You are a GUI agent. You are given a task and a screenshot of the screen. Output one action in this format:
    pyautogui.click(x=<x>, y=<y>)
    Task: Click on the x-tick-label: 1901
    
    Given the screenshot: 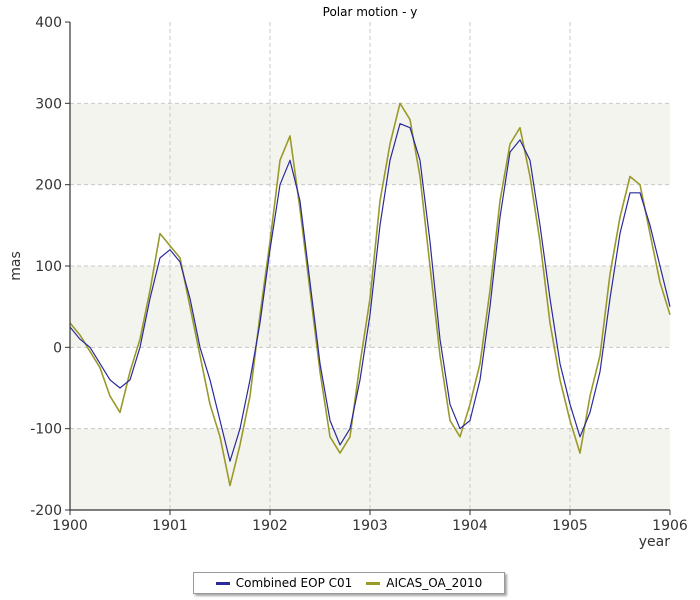 What is the action you would take?
    pyautogui.click(x=170, y=526)
    